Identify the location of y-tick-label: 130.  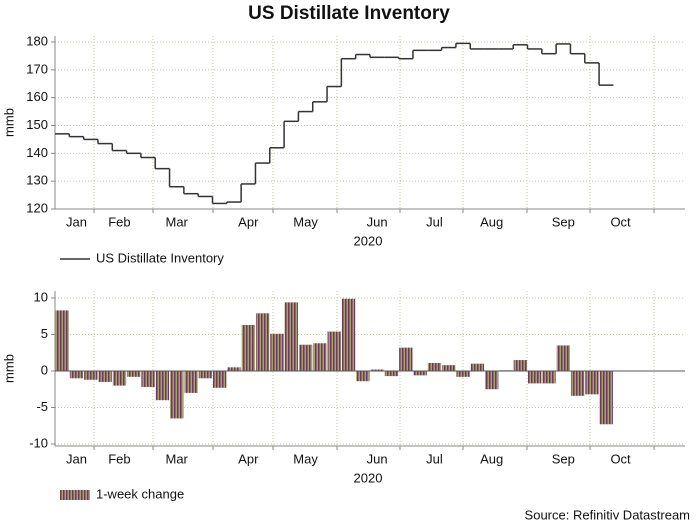
(37, 180).